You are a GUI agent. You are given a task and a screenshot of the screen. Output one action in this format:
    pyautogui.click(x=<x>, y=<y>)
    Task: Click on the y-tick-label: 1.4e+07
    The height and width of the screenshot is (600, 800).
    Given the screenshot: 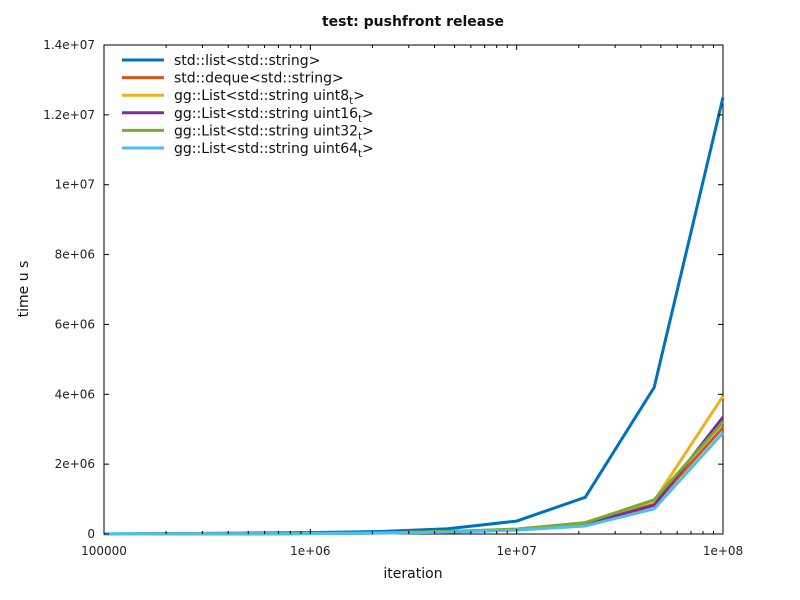 What is the action you would take?
    pyautogui.click(x=69, y=45)
    